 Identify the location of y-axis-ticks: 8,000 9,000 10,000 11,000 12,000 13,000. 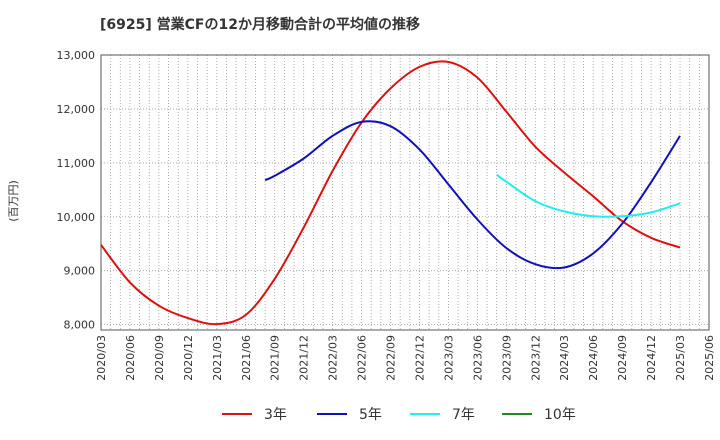
(76, 190).